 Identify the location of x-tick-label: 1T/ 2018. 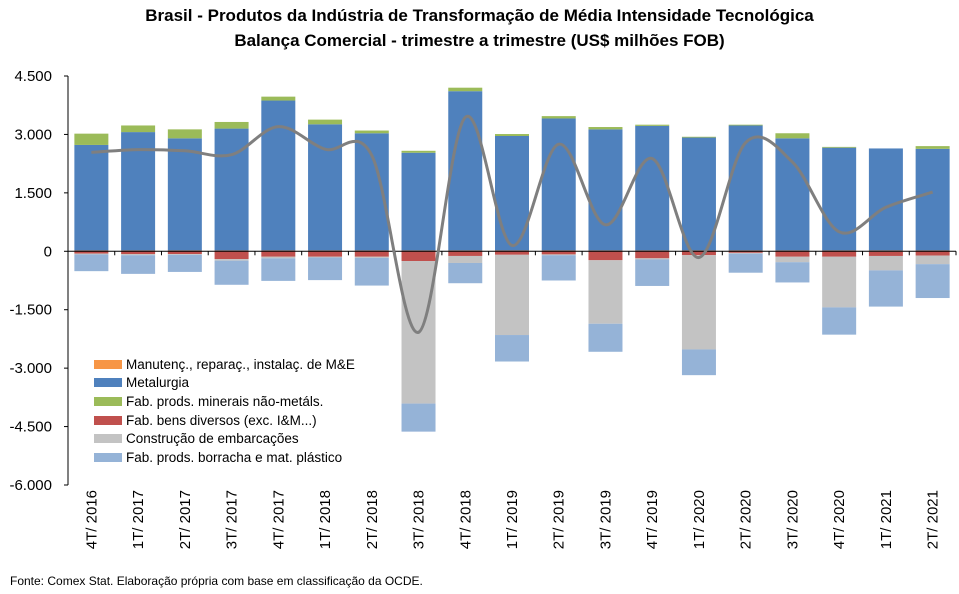
(325, 519).